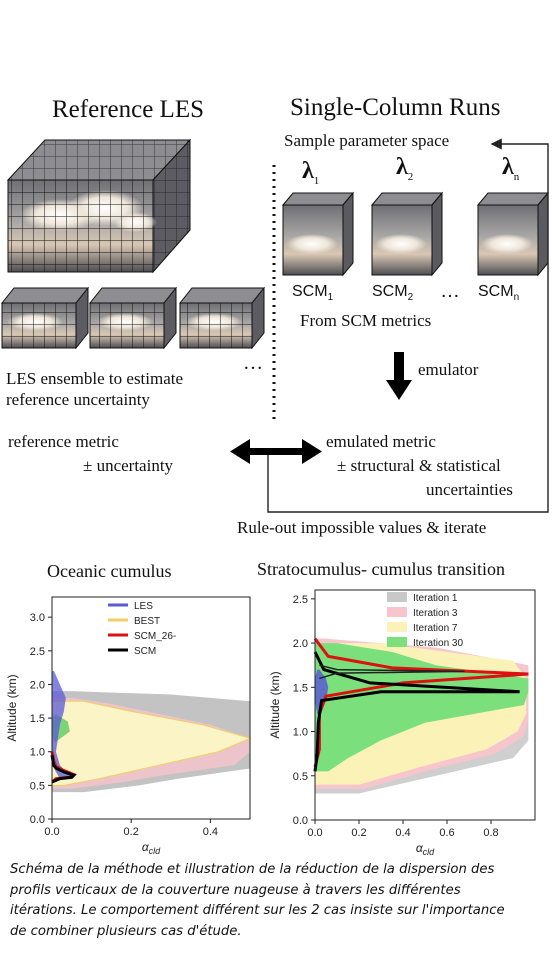  I want to click on right-chart-title: Stratocumulus- cumulus transition, so click(381, 569).